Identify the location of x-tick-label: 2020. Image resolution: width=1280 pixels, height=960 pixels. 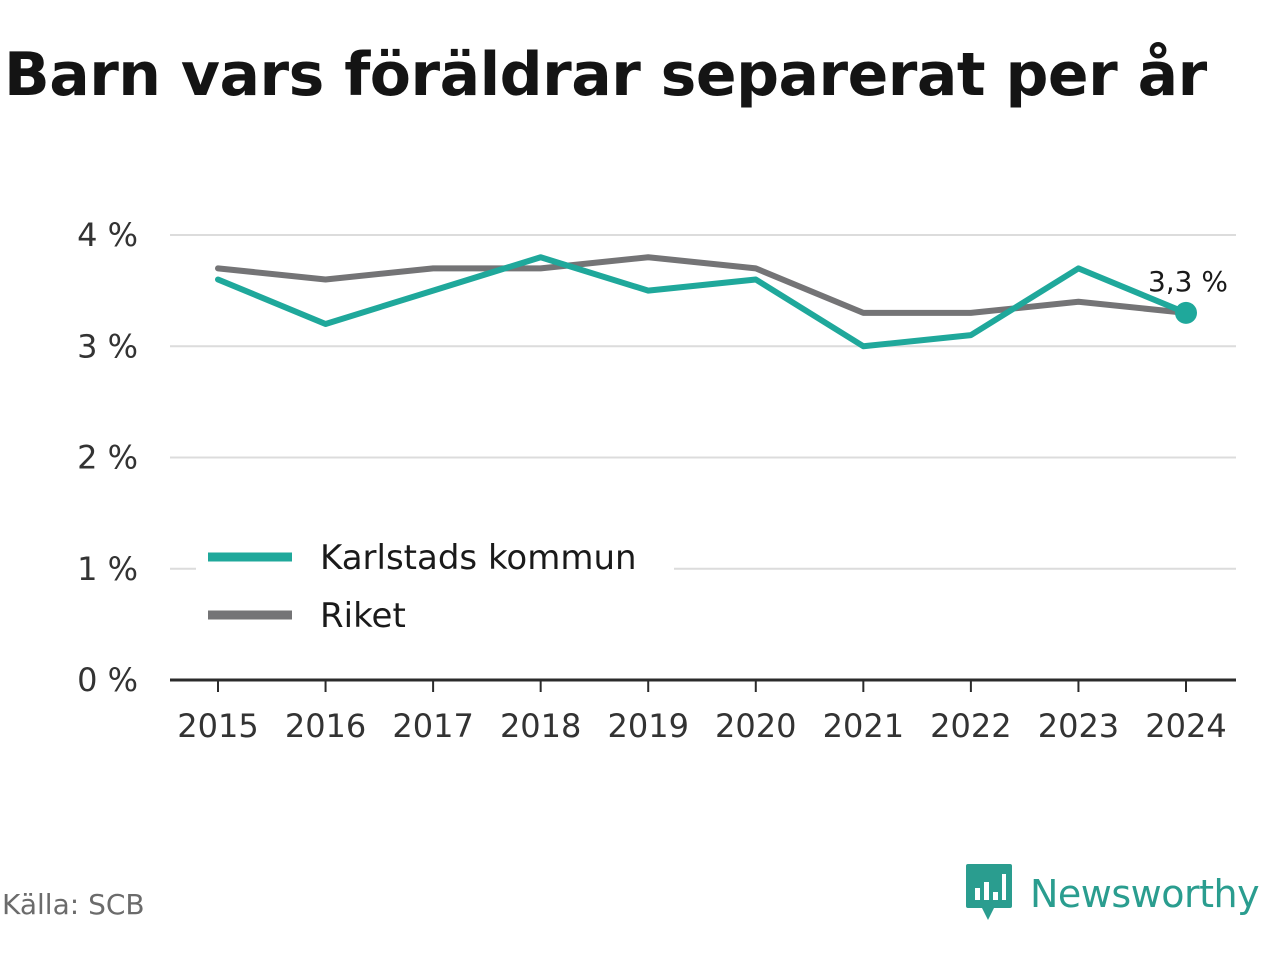
(755, 726).